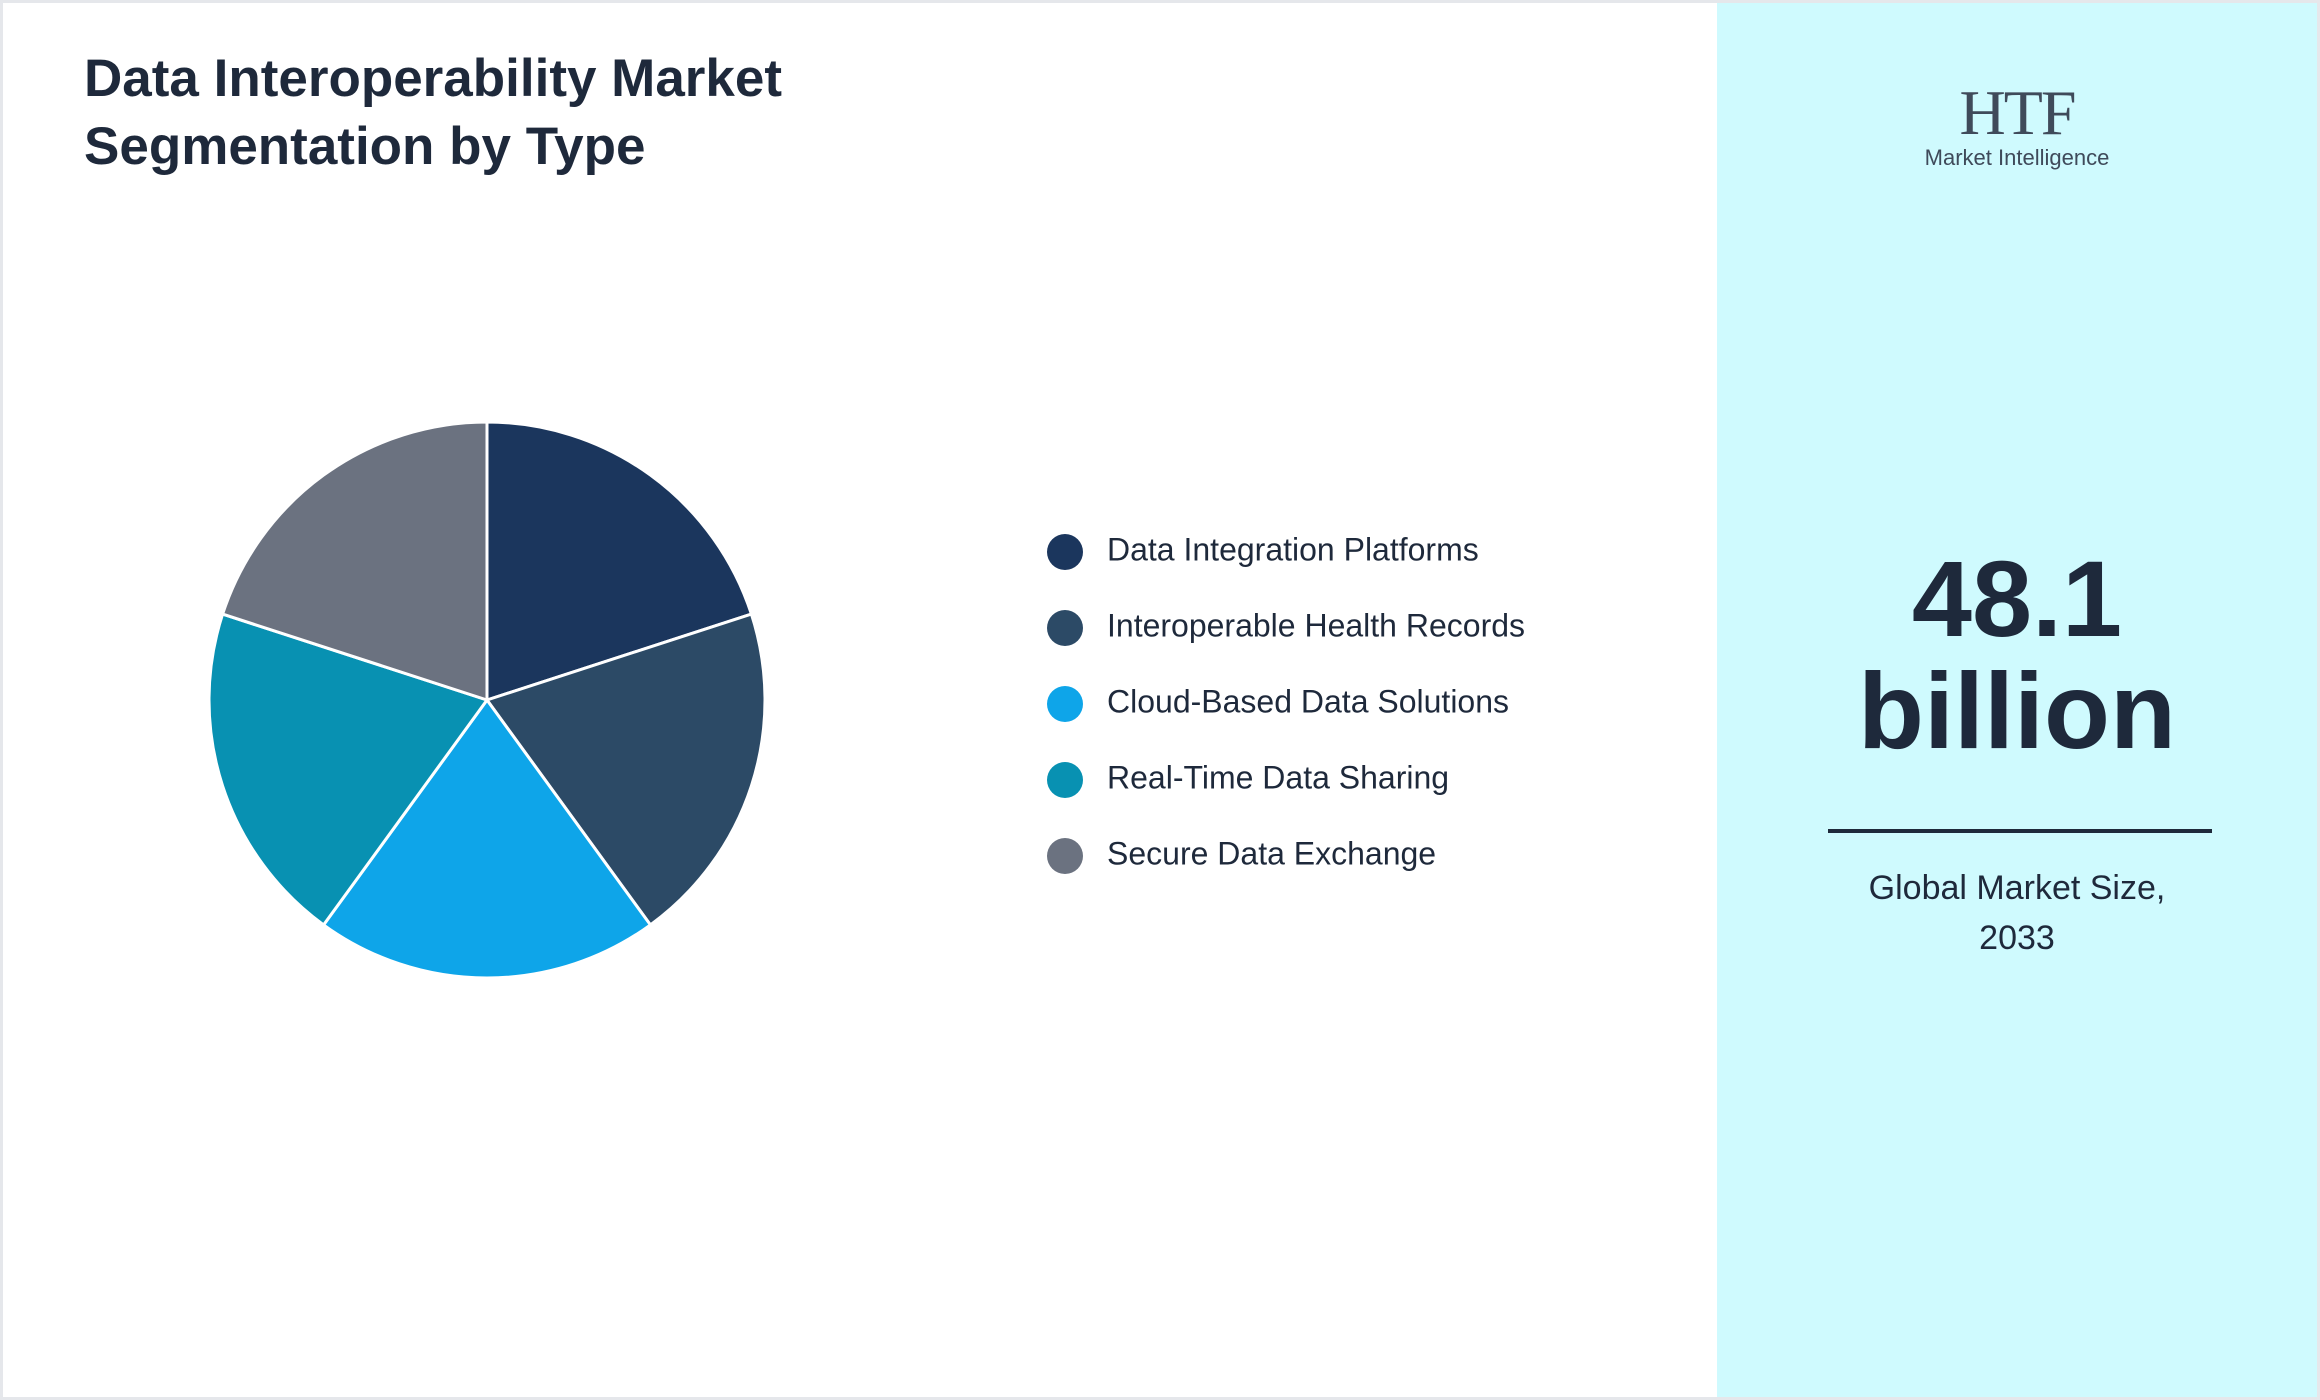 The image size is (2320, 1400). Describe the element at coordinates (2018, 112) in the screenshot. I see `logo-mark: HTF` at that location.